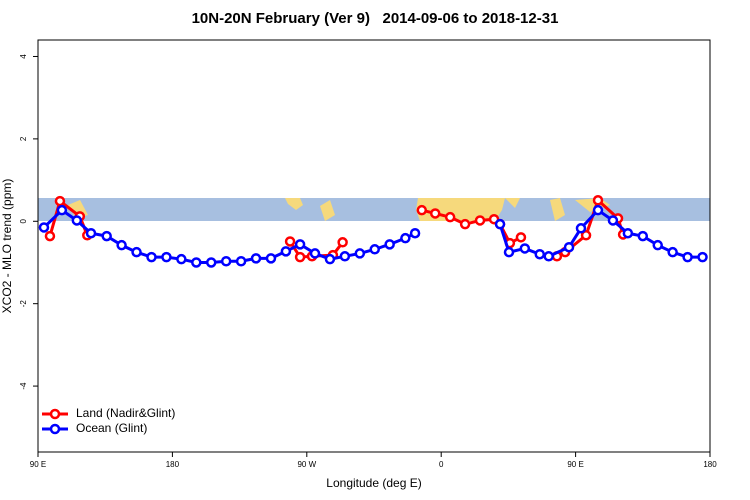  I want to click on x-tick-label: 90 W, so click(306, 464).